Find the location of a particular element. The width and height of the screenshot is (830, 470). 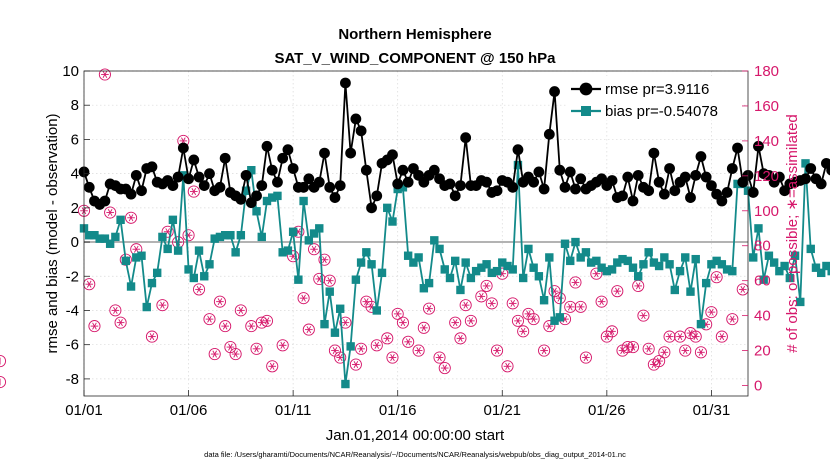

y-tick-label: -8 is located at coordinates (72, 379).